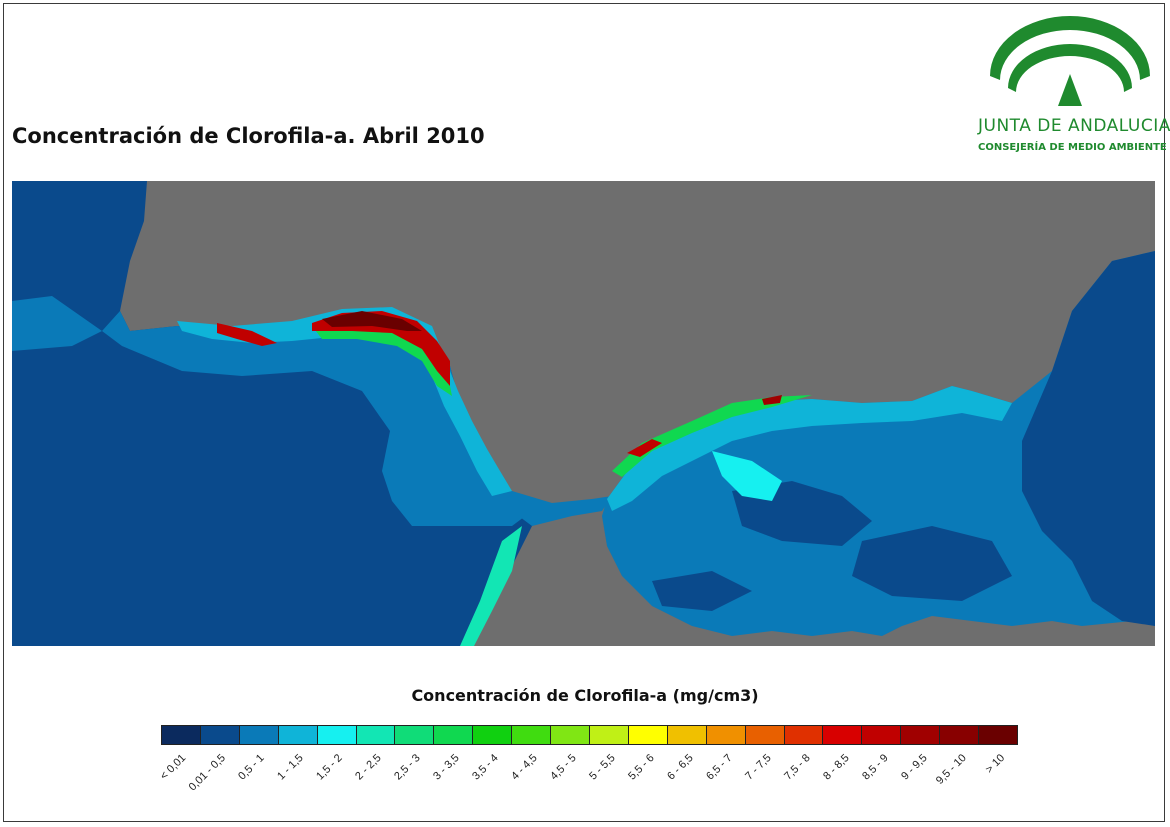 This screenshot has width=1170, height=827. What do you see at coordinates (491, 586) in the screenshot?
I see `morocco-atlantic-coast` at bounding box center [491, 586].